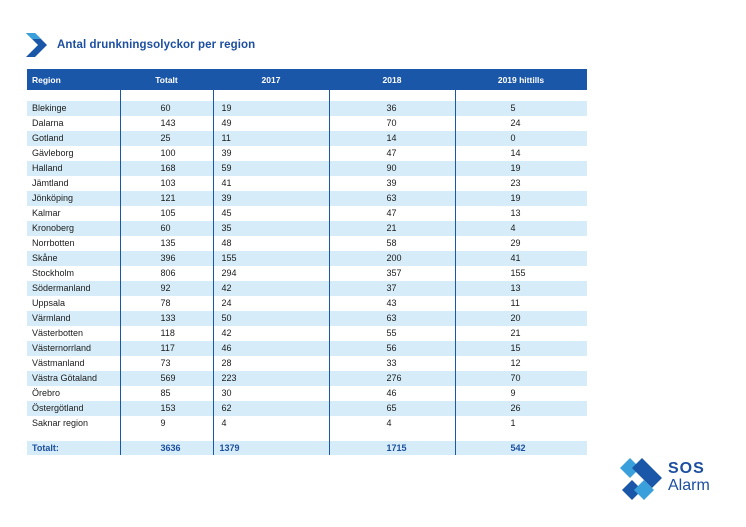 This screenshot has height=527, width=746. What do you see at coordinates (520, 303) in the screenshot?
I see `year-2019-cell: 11` at bounding box center [520, 303].